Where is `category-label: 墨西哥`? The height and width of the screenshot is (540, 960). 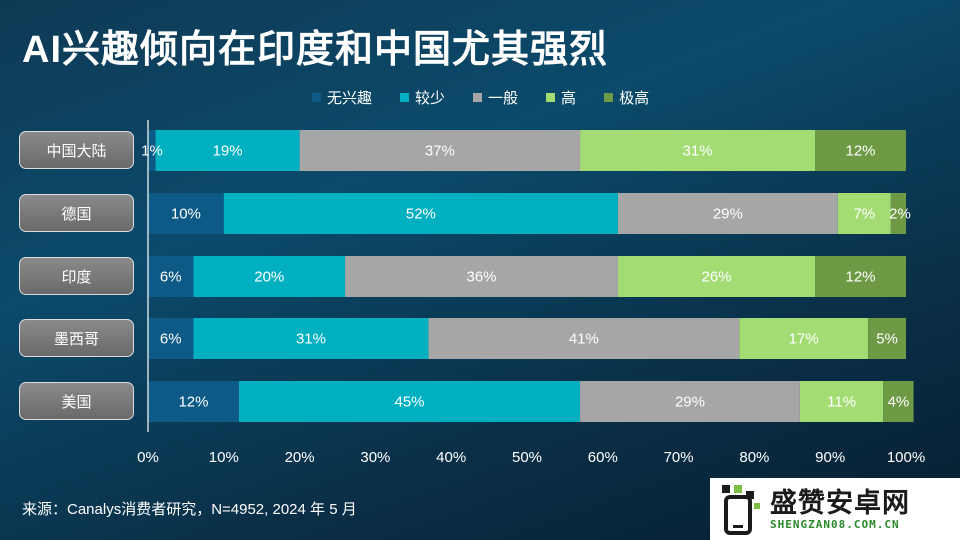 category-label: 墨西哥 is located at coordinates (76, 338).